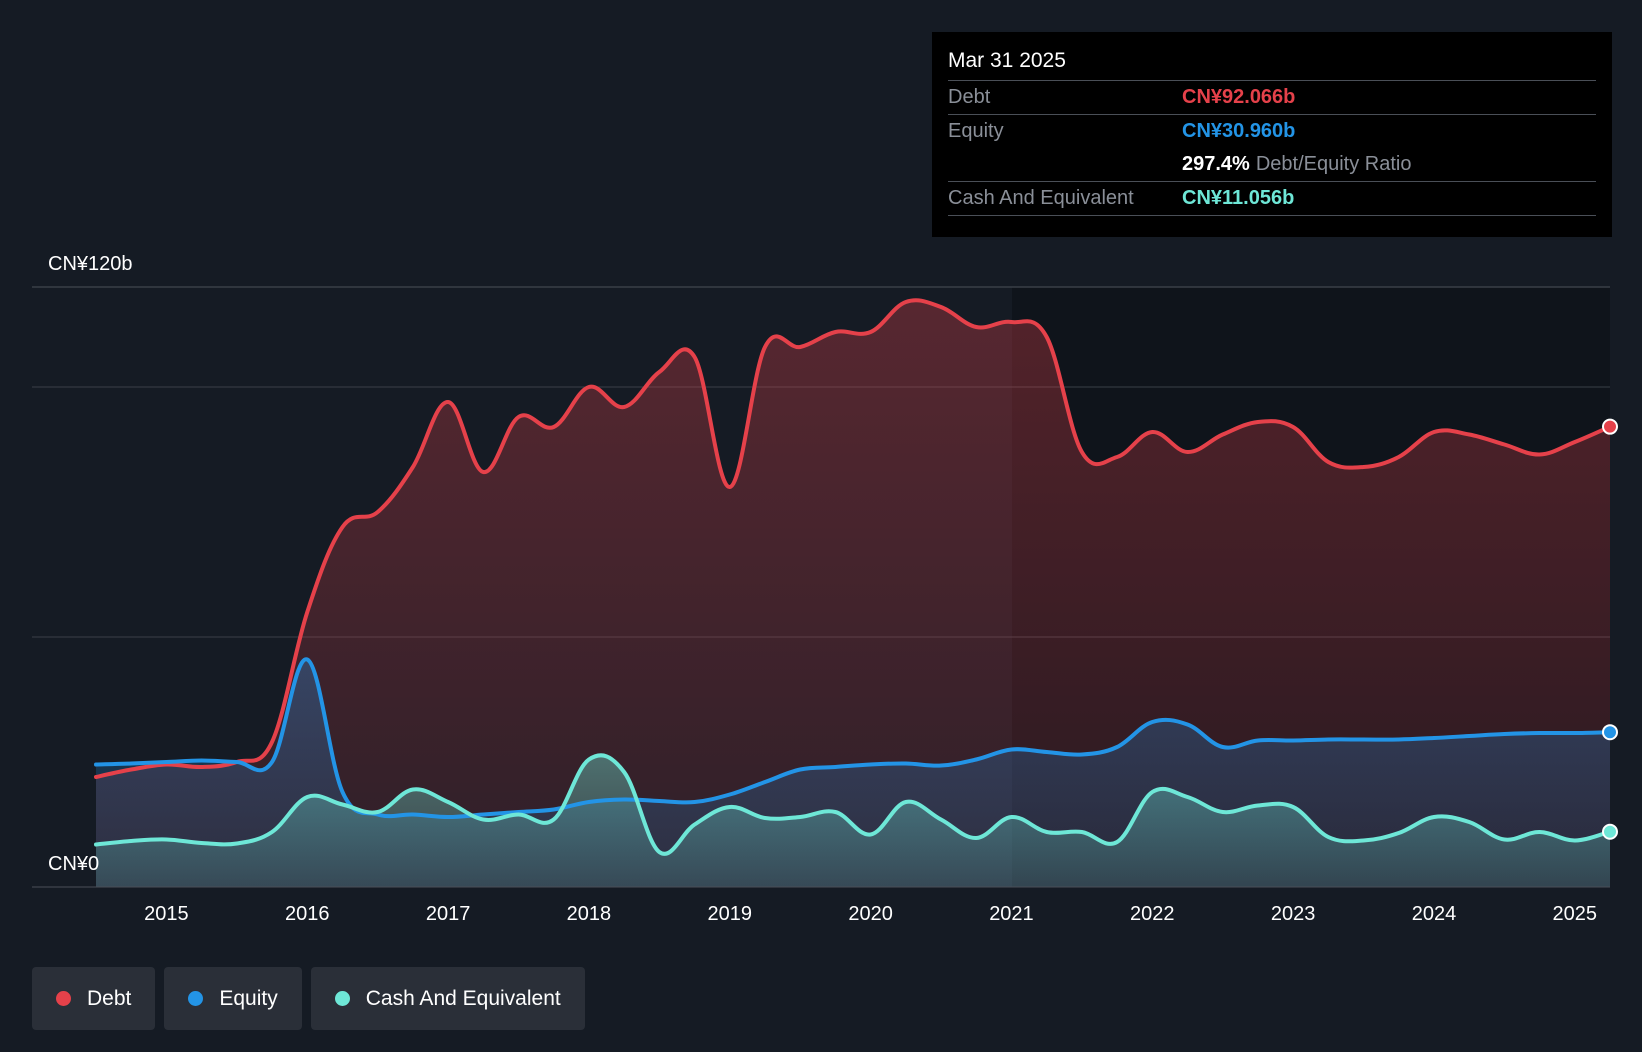  Describe the element at coordinates (166, 914) in the screenshot. I see `x-tick-label-2015: 2015` at that location.